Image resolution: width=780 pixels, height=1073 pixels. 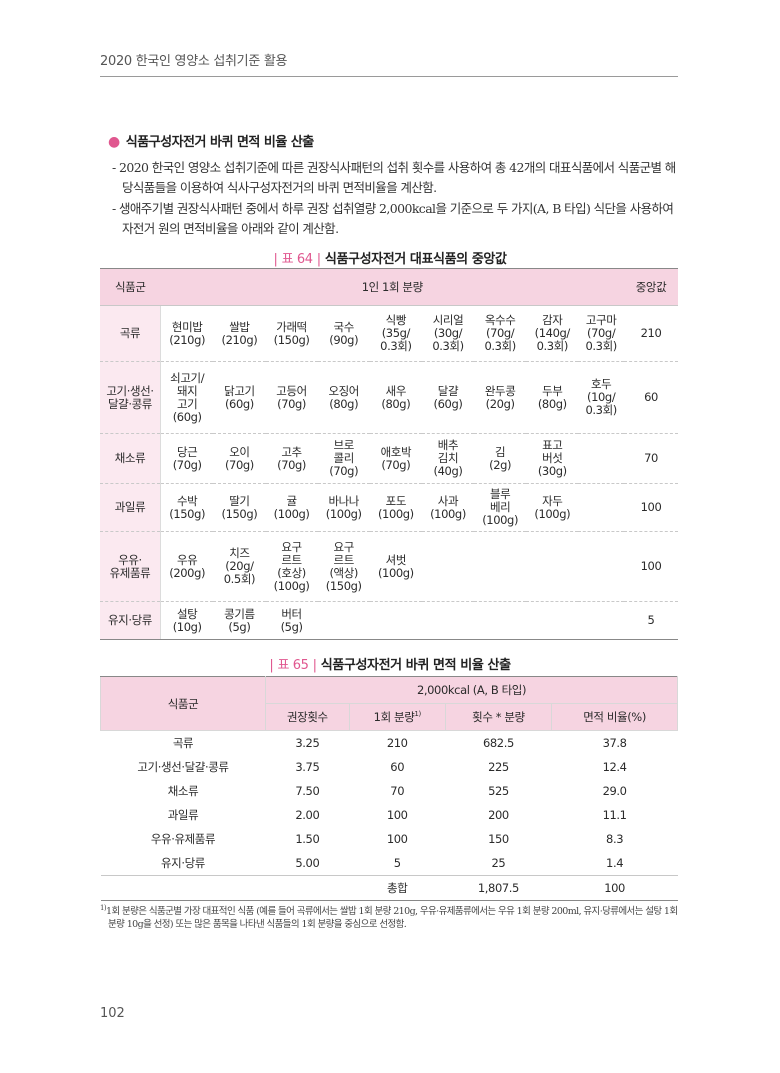 I want to click on food-item-cell: 치즈 (20g/ 0.5회), so click(x=239, y=566).